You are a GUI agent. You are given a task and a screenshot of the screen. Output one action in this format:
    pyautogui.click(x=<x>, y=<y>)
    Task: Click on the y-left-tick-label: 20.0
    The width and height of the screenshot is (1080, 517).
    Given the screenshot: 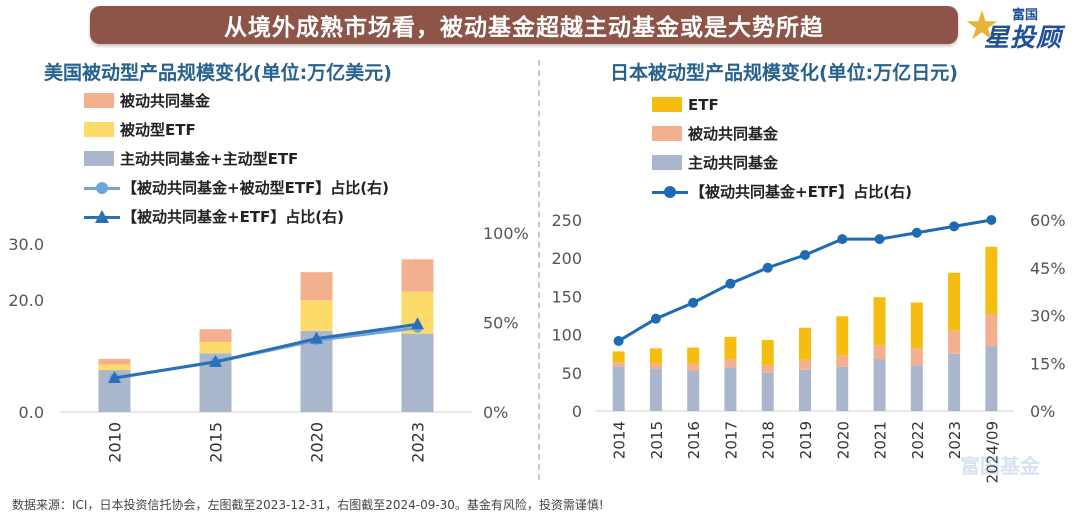 What is the action you would take?
    pyautogui.click(x=26, y=300)
    